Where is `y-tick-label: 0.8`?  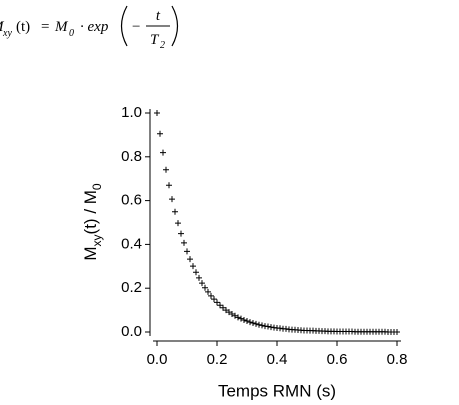 y-tick-label: 0.8 is located at coordinates (131, 156).